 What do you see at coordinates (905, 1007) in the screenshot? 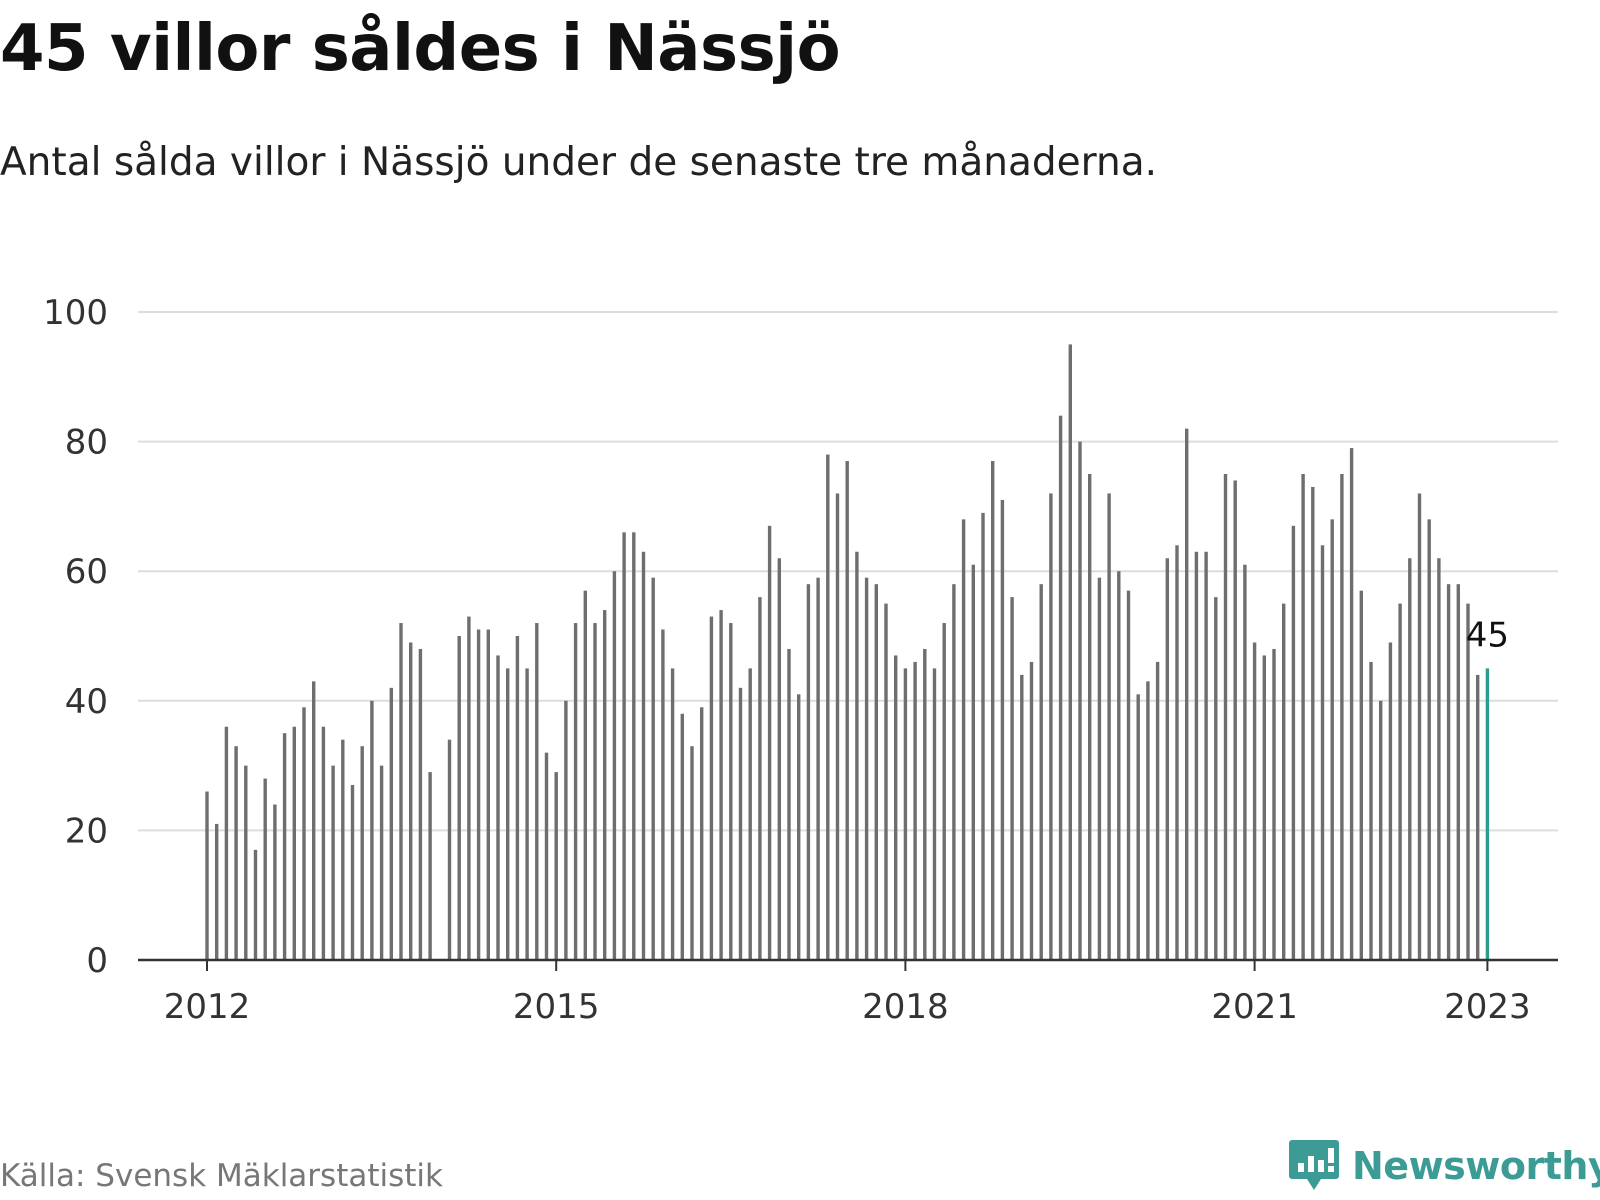
I see `x-tick-label: 2018` at bounding box center [905, 1007].